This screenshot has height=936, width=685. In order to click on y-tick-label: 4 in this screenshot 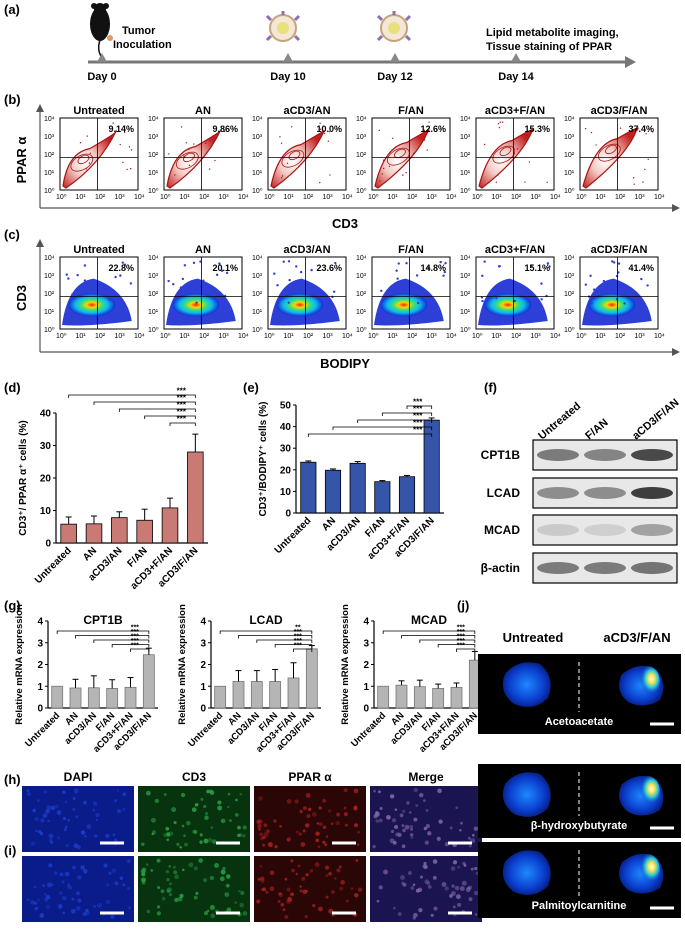, I will do `click(40, 622)`.